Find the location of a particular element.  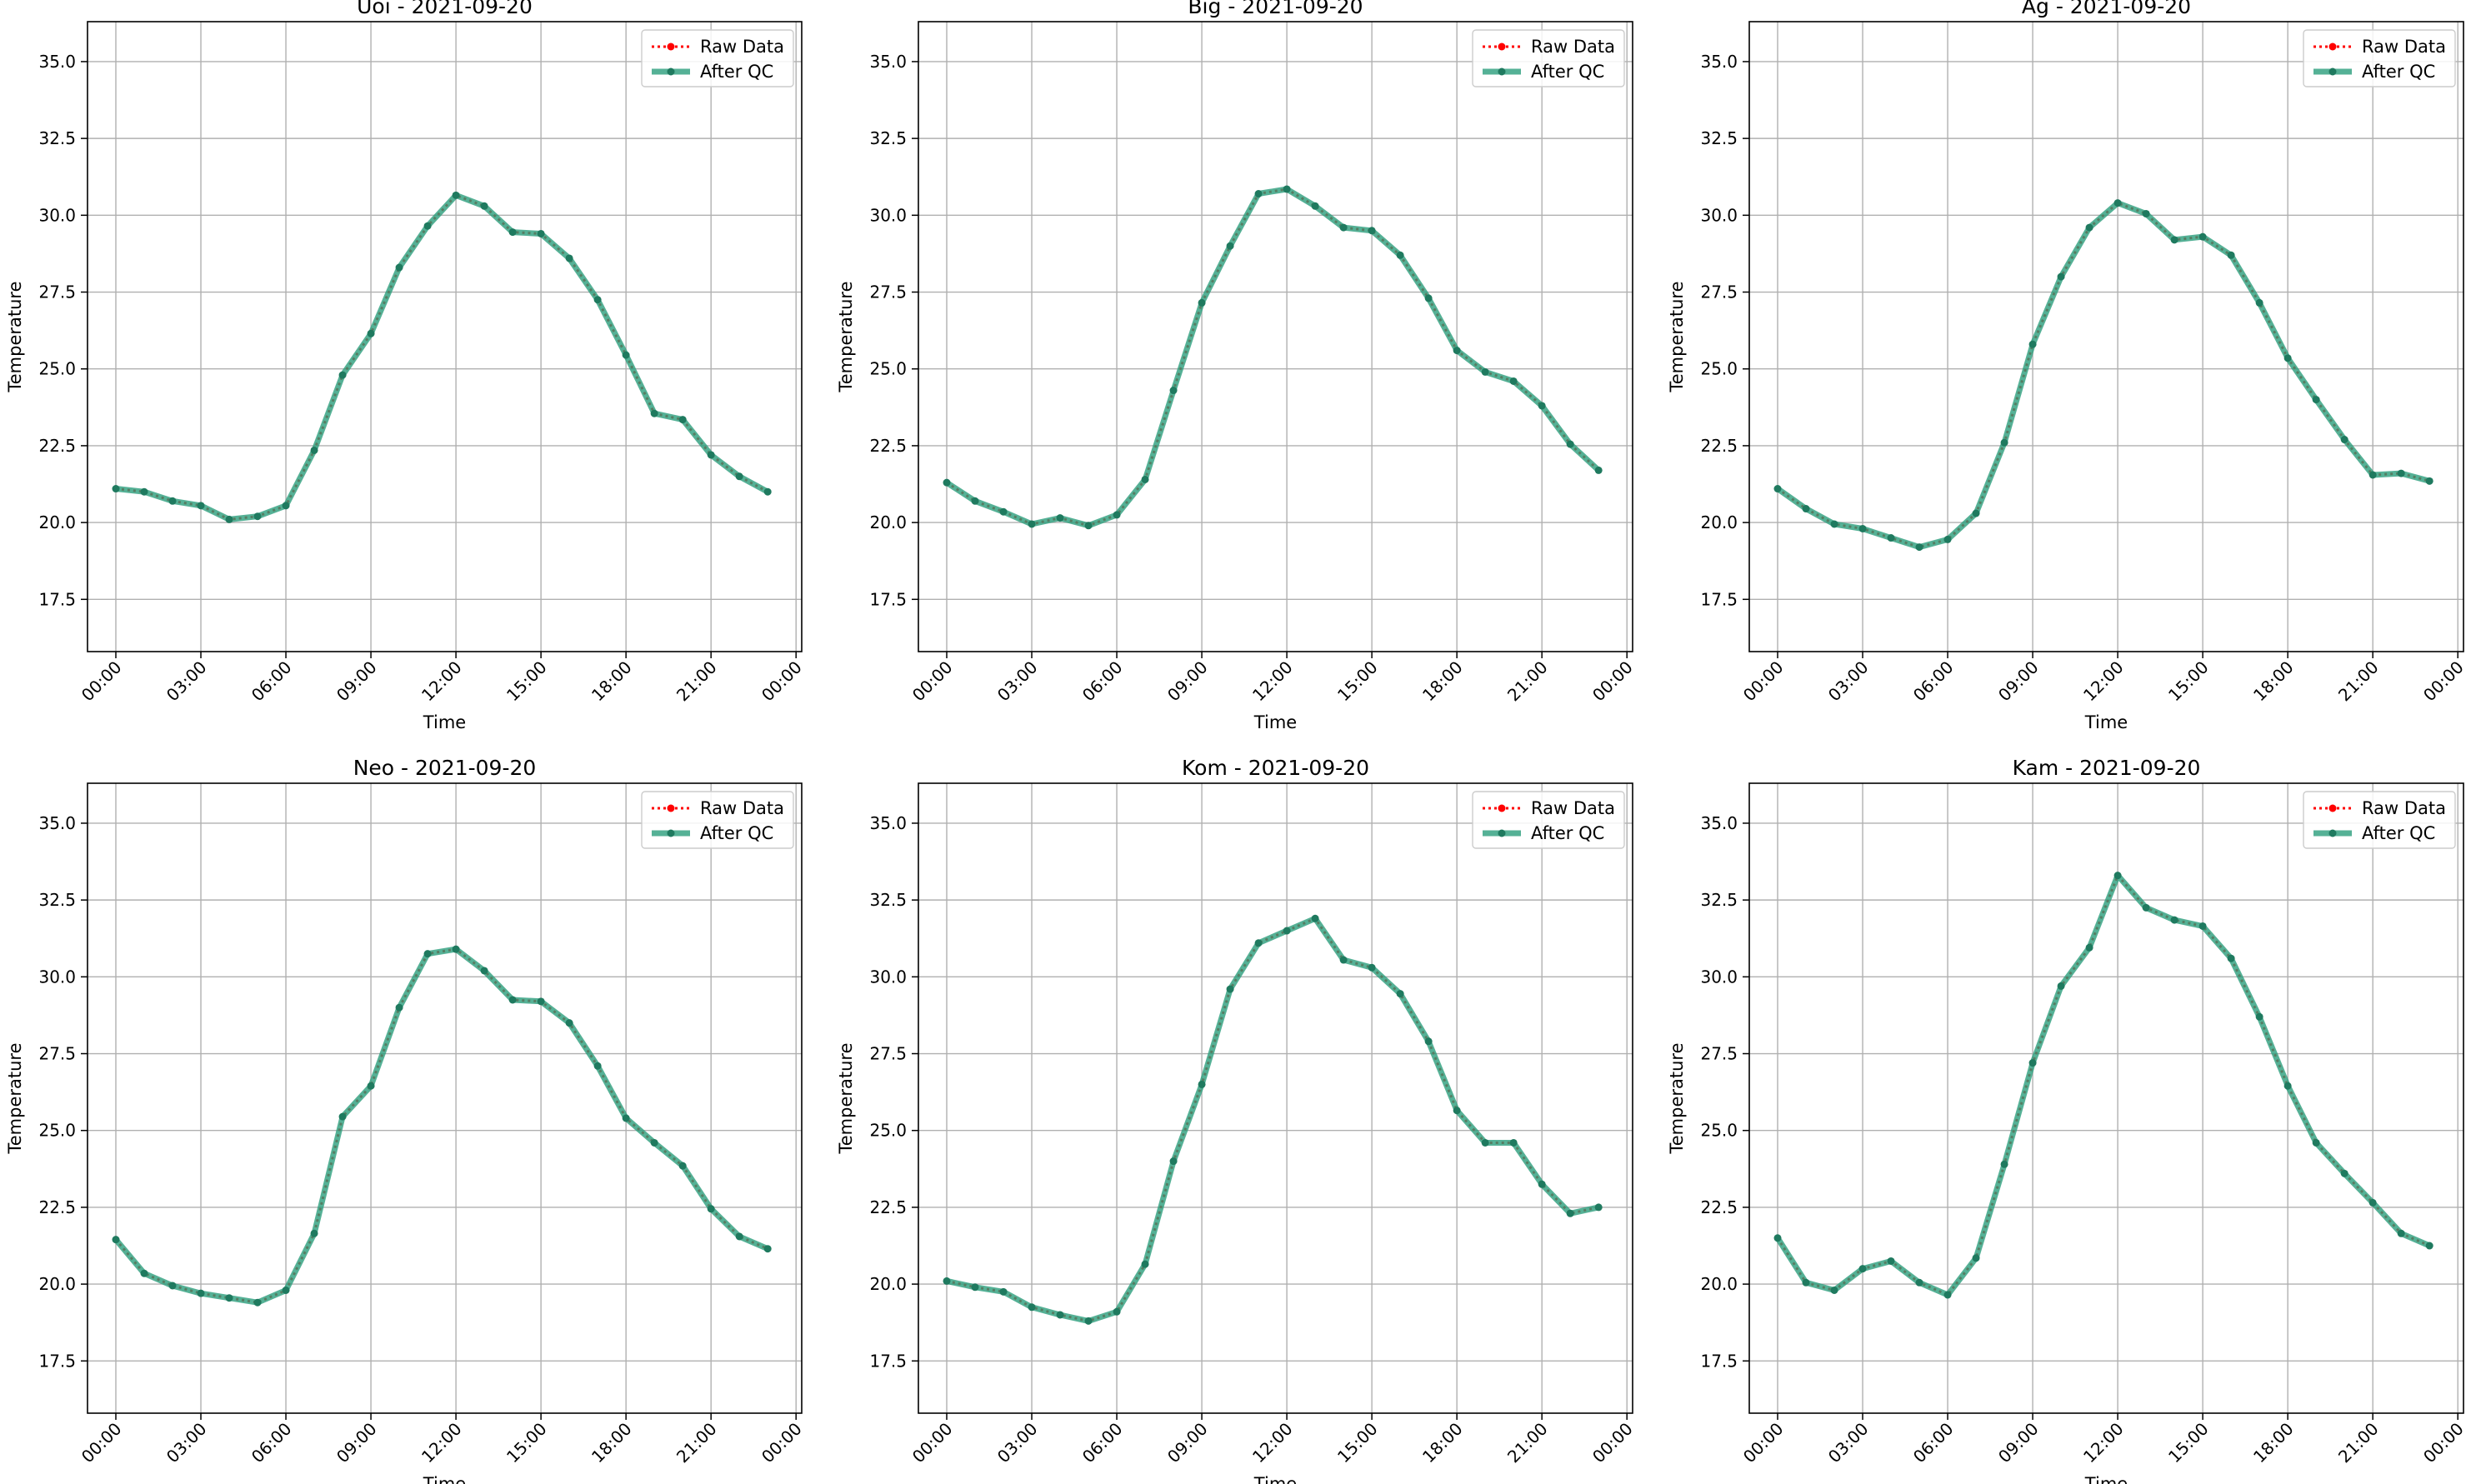

x-tick-label: 15:00 is located at coordinates (1357, 1443).